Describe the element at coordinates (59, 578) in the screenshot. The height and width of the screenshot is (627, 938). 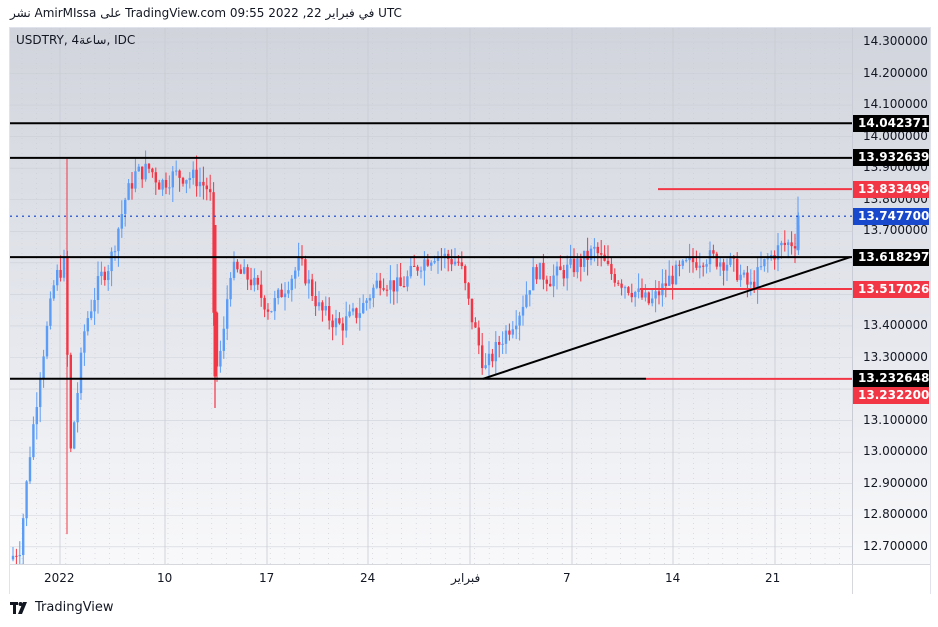
I see `time-tick-label: 2022` at that location.